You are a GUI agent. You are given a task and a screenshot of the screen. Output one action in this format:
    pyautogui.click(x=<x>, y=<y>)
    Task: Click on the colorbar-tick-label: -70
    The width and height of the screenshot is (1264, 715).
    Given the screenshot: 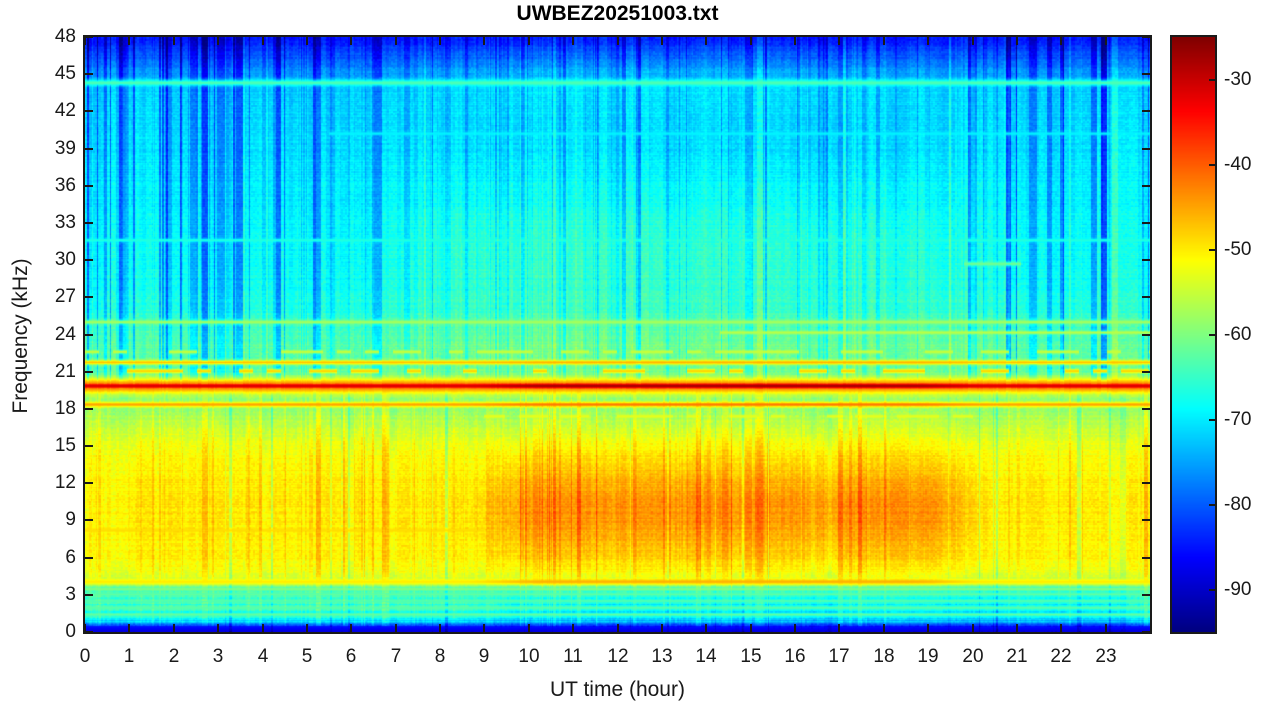 What is the action you would take?
    pyautogui.click(x=1238, y=419)
    